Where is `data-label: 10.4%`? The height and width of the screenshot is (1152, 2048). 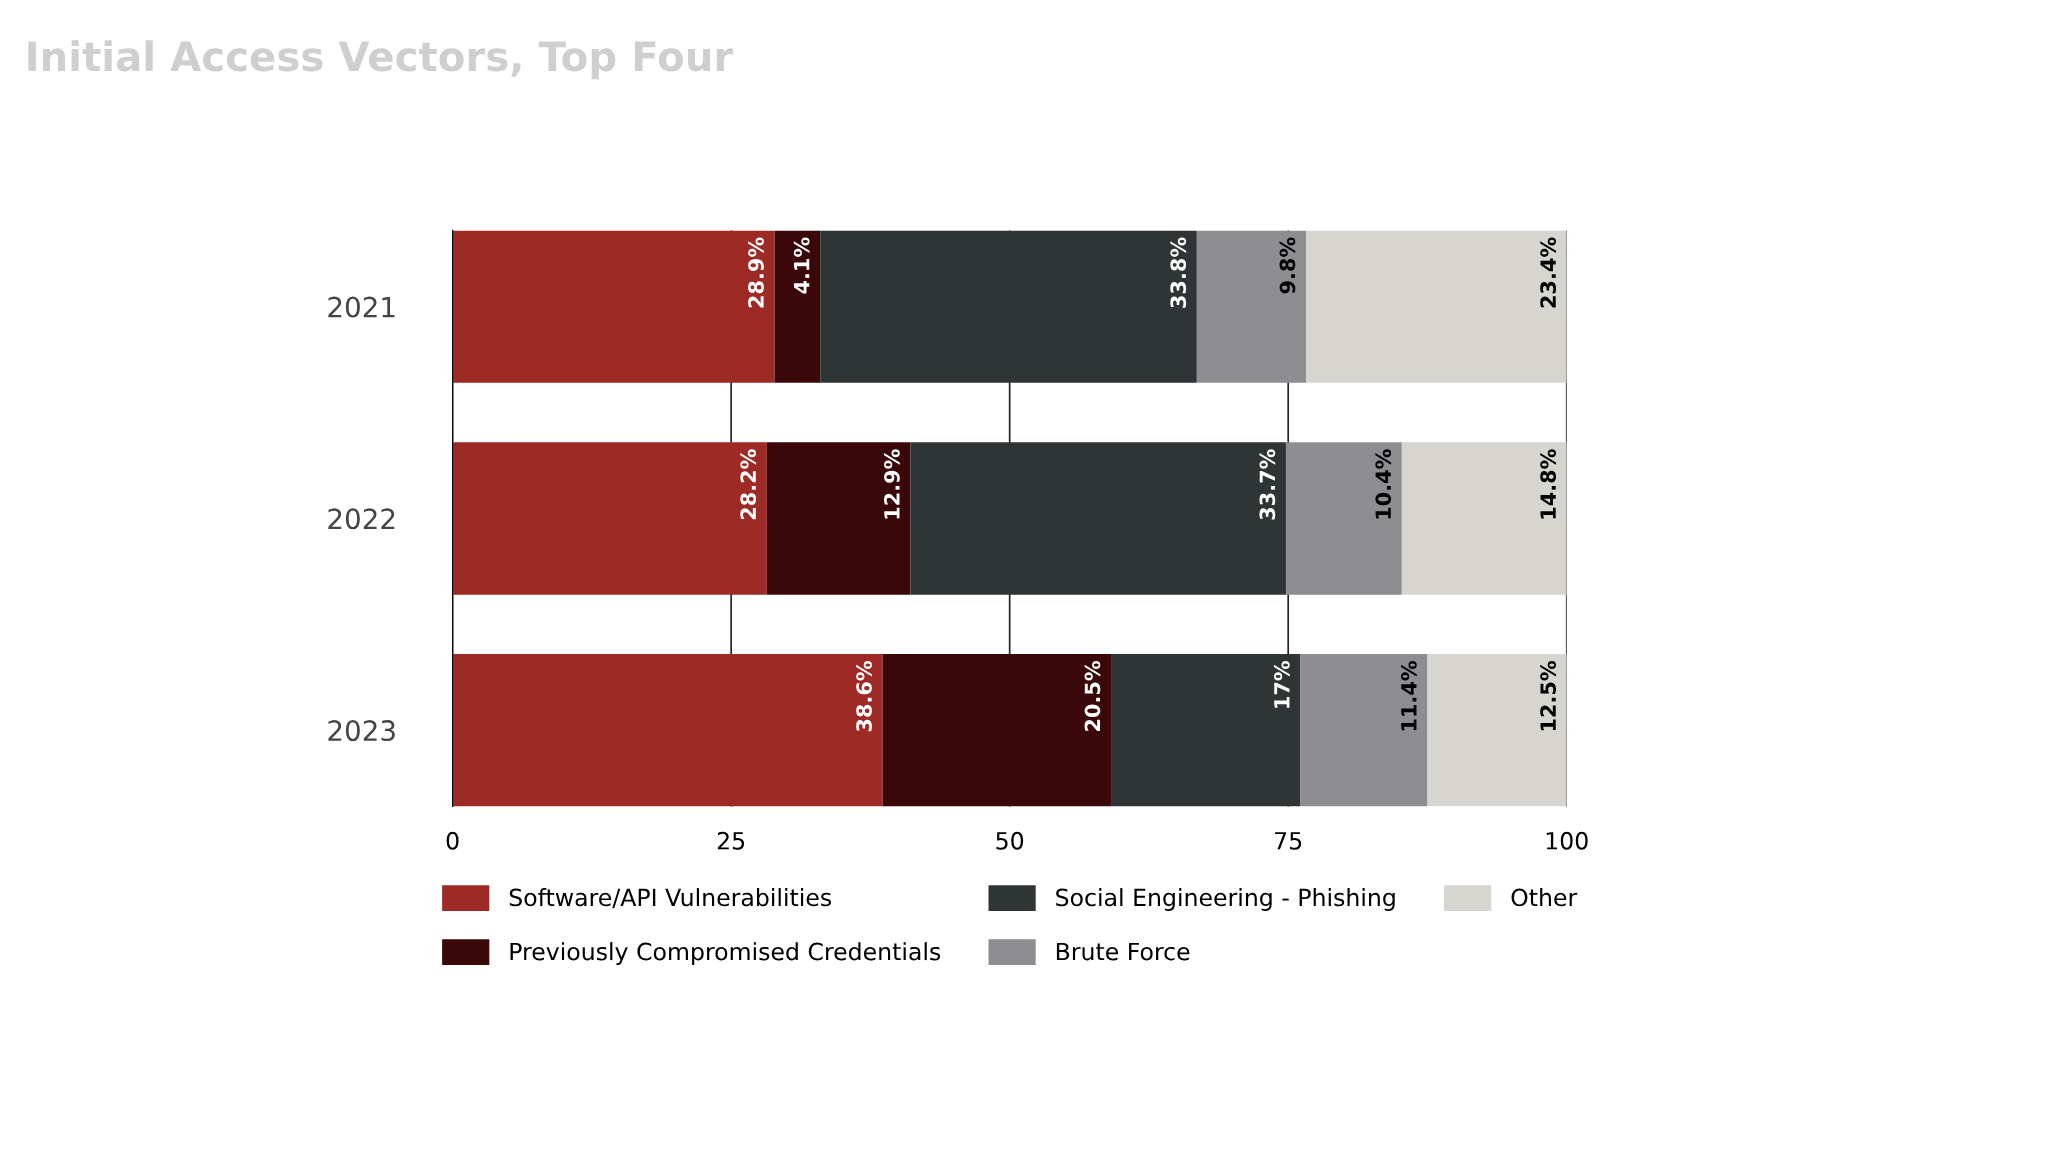 data-label: 10.4% is located at coordinates (1383, 484).